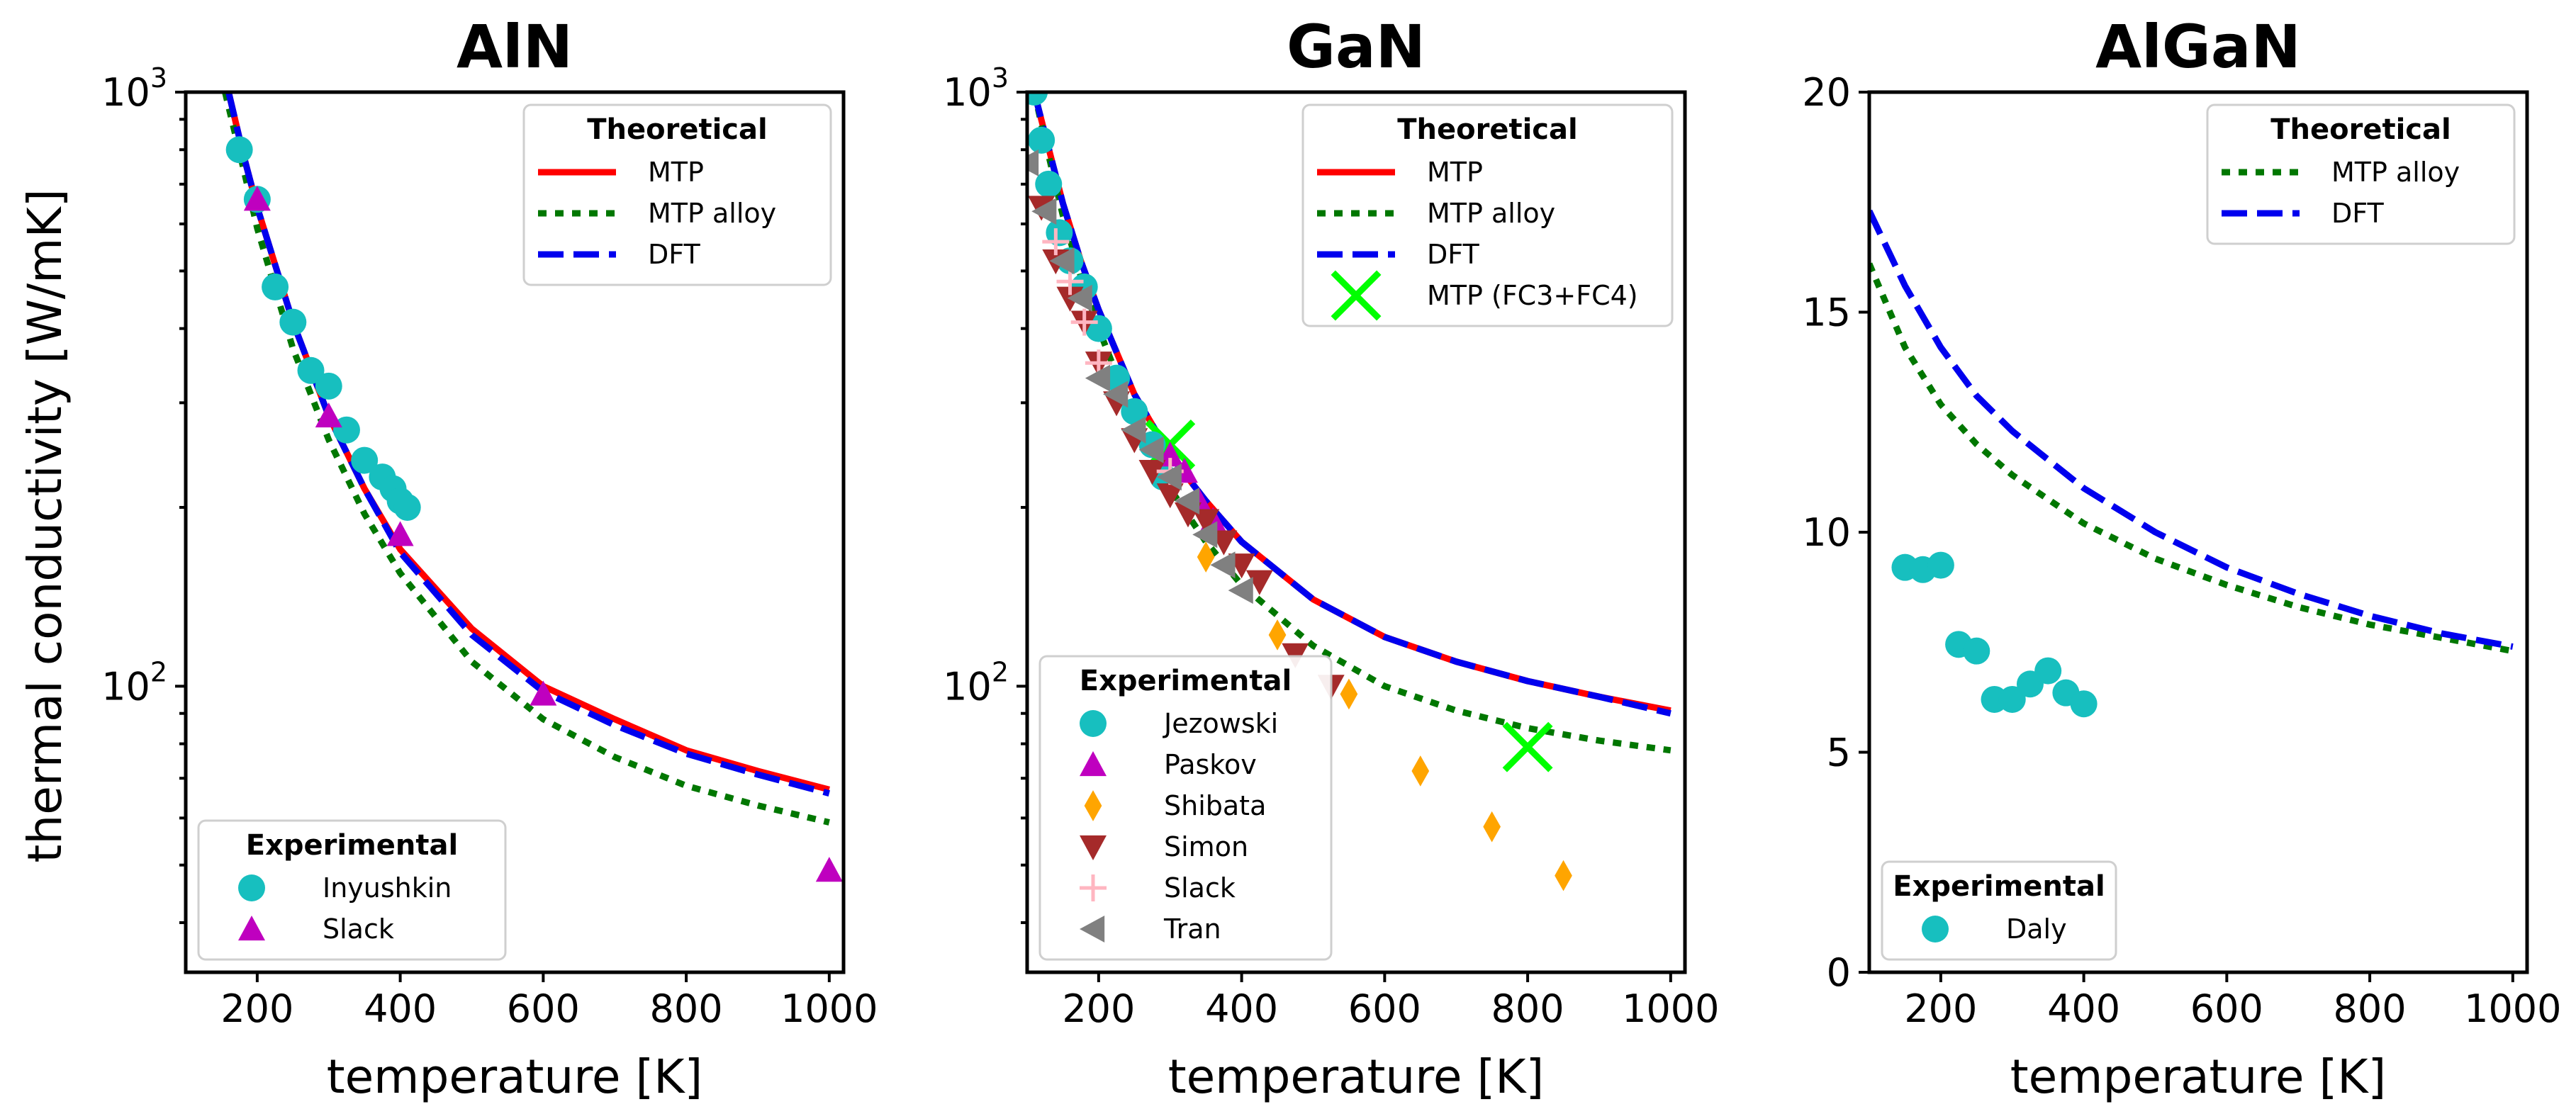  What do you see at coordinates (2037, 929) in the screenshot?
I see `legend-label: Daly` at bounding box center [2037, 929].